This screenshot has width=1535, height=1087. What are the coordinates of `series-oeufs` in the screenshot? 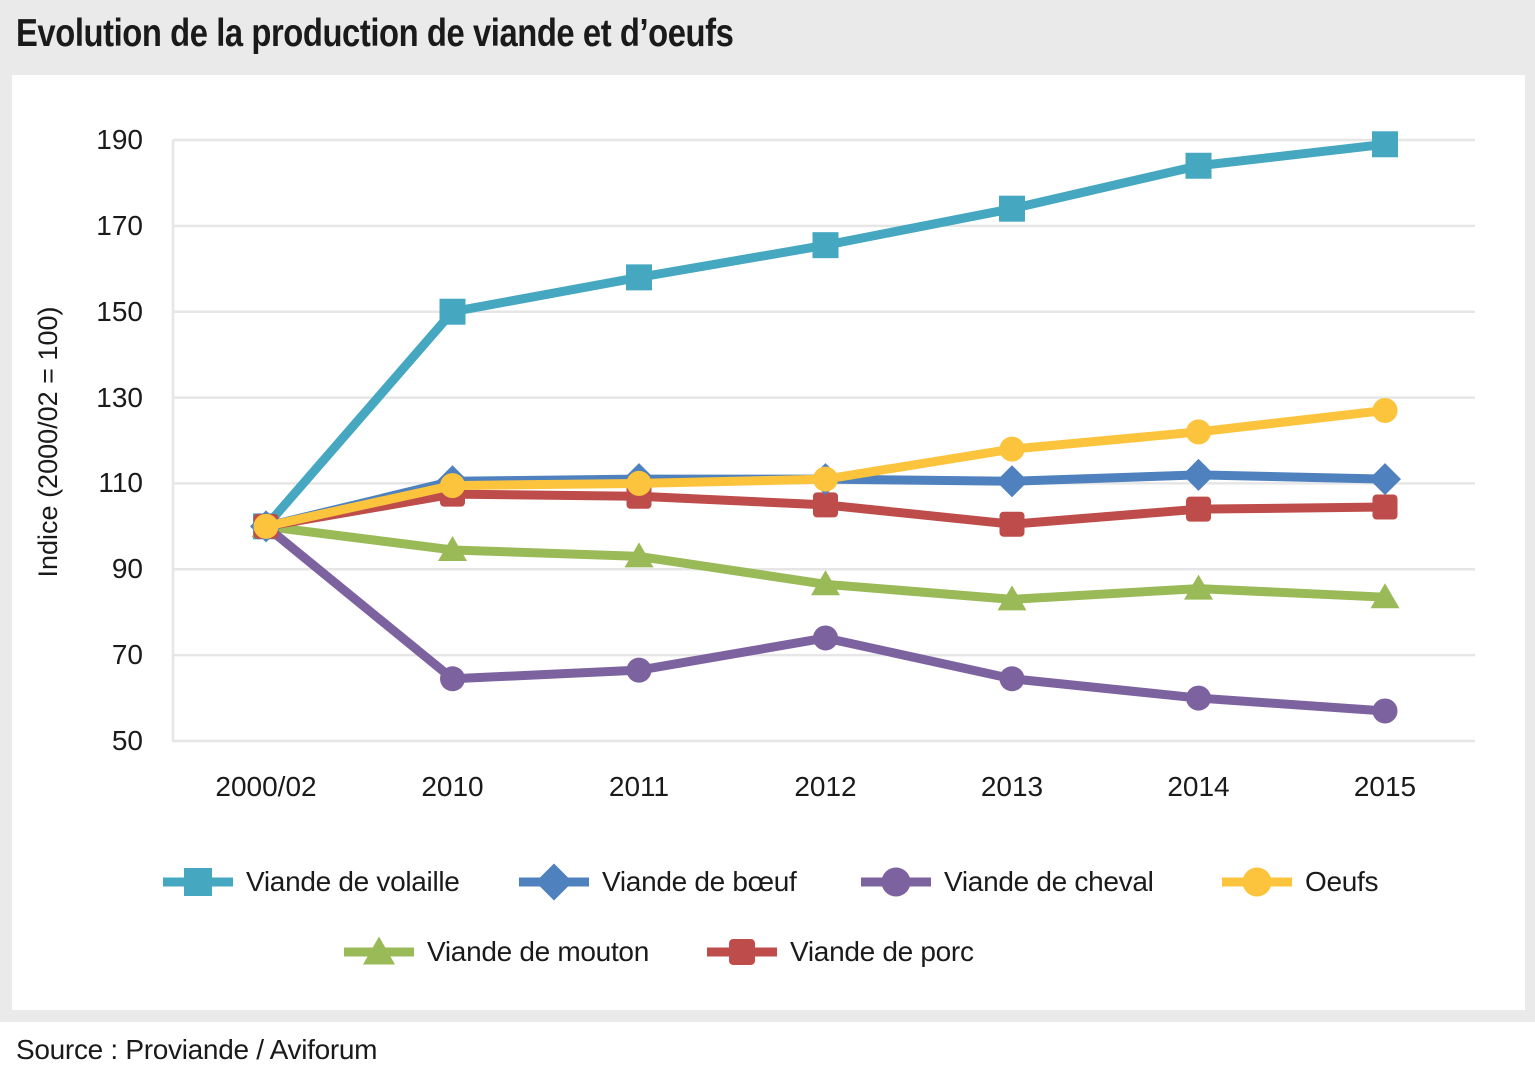 It's located at (825, 468).